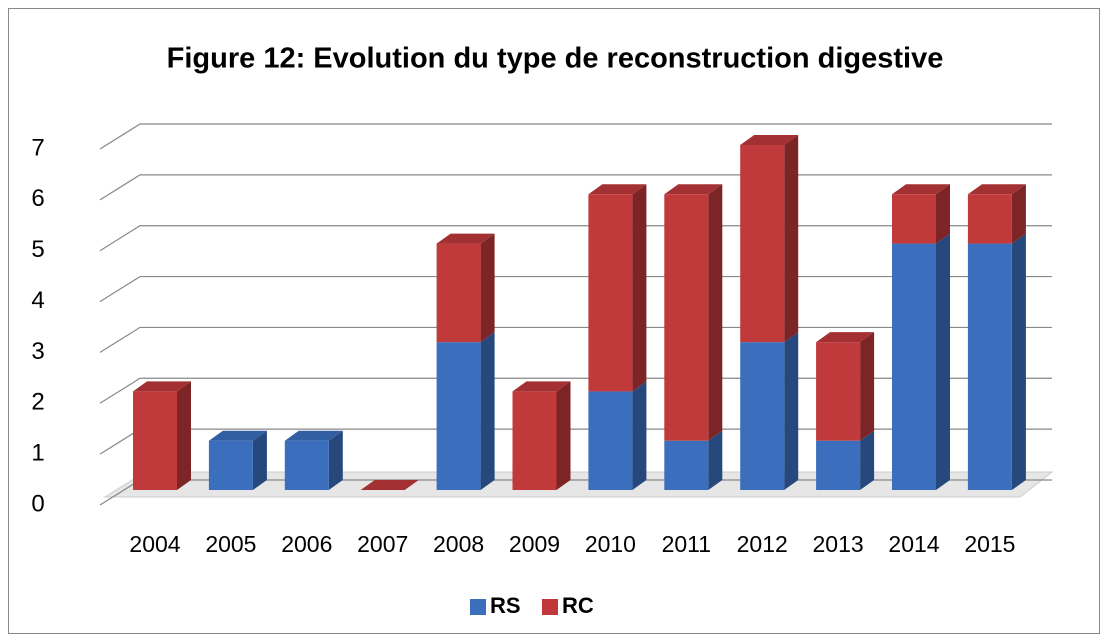 This screenshot has height=644, width=1108. I want to click on x-tick-label: 2005, so click(230, 544).